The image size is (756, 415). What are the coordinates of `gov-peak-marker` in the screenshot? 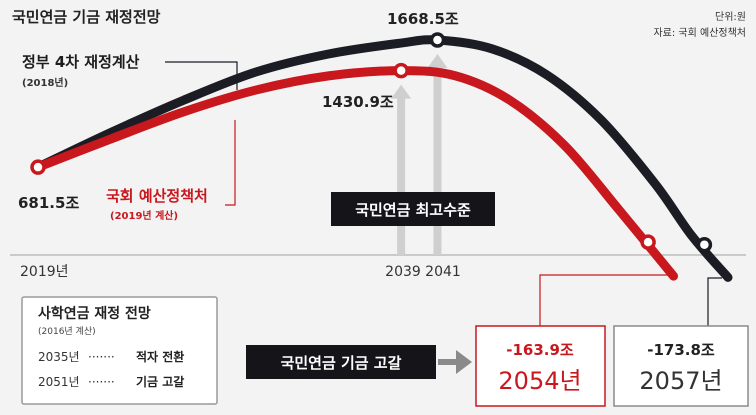 It's located at (437, 40).